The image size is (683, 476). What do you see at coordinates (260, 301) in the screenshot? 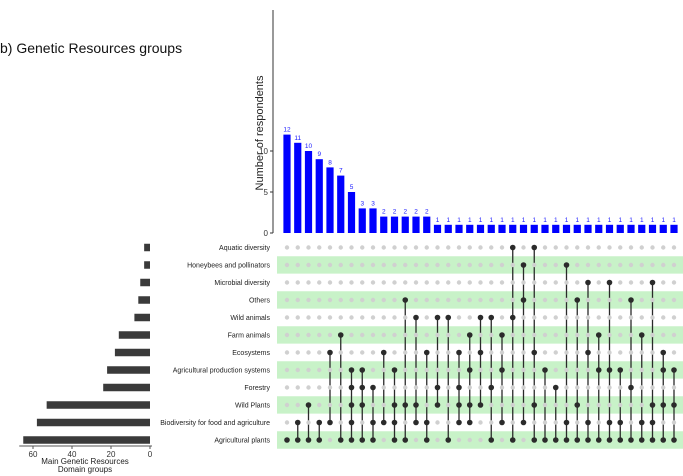
I see `set-label: Others` at bounding box center [260, 301].